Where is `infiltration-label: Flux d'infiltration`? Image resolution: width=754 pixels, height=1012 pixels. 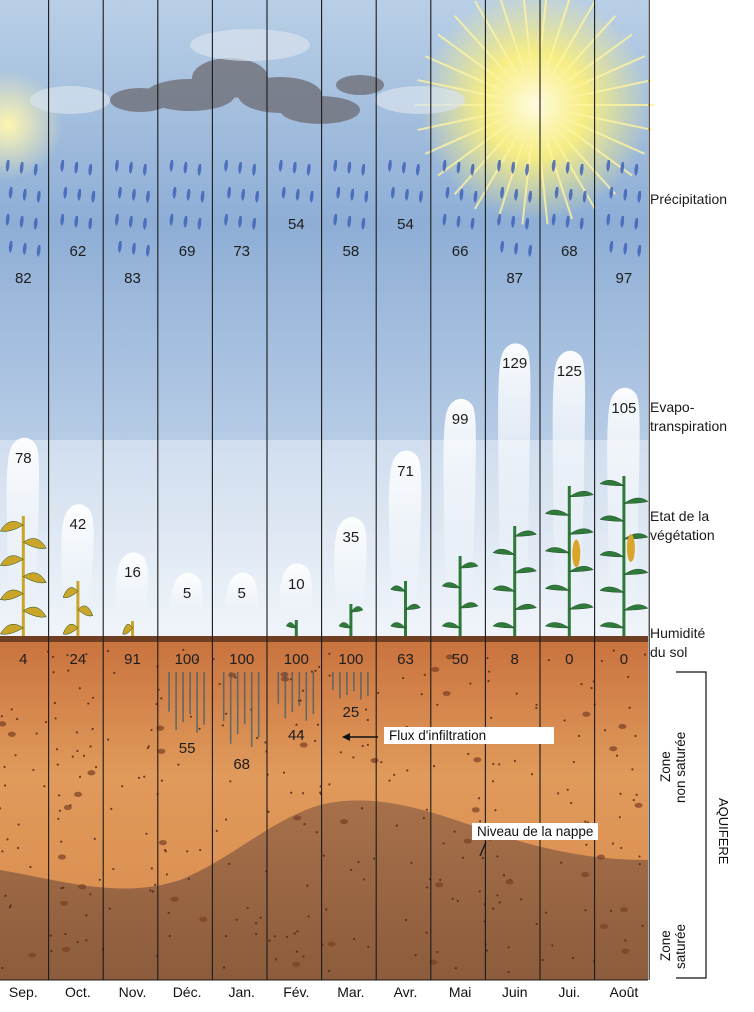 infiltration-label: Flux d'infiltration is located at coordinates (469, 735).